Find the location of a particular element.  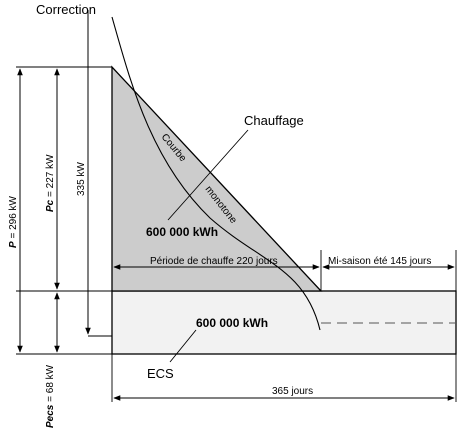

label-energy-chauffage: 600 000 kWh is located at coordinates (182, 232).